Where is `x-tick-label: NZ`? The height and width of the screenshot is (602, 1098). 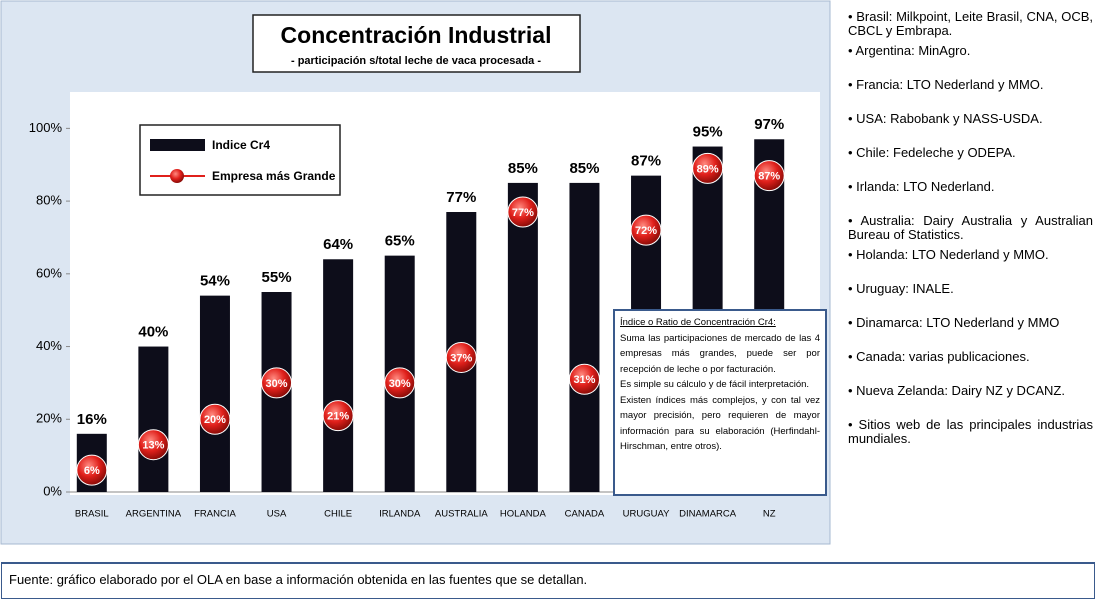
x-tick-label: NZ is located at coordinates (769, 514).